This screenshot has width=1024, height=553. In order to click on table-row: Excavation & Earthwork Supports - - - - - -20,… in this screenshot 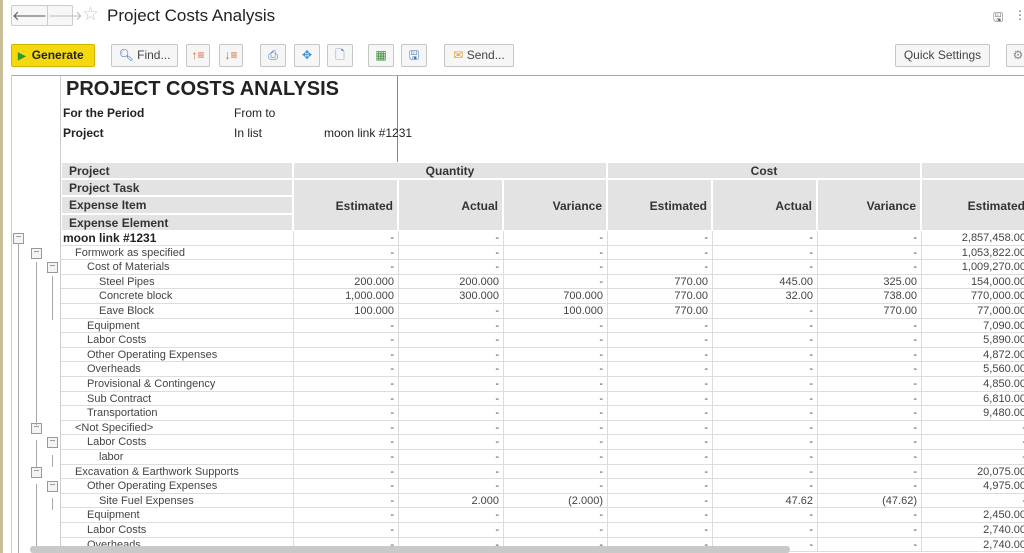, I will do `click(542, 472)`.